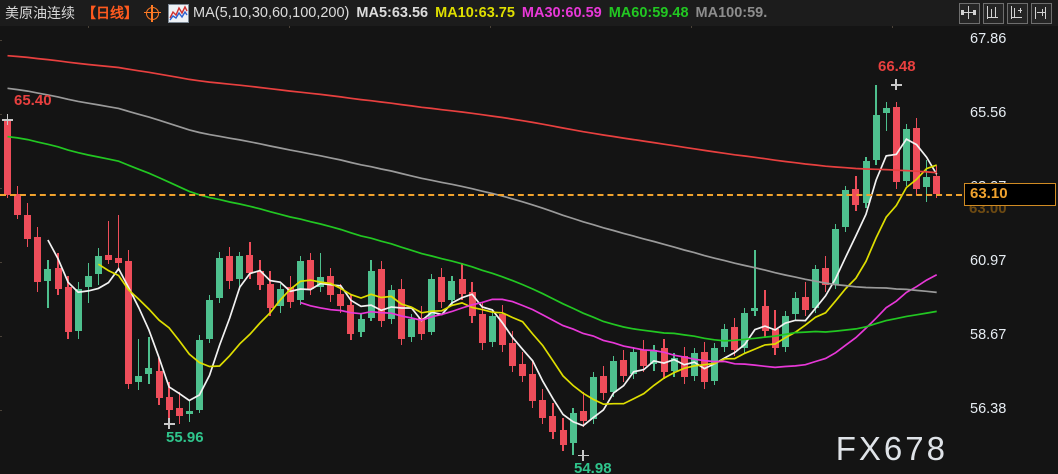  I want to click on zoom-right-tool-button, so click(1017, 13).